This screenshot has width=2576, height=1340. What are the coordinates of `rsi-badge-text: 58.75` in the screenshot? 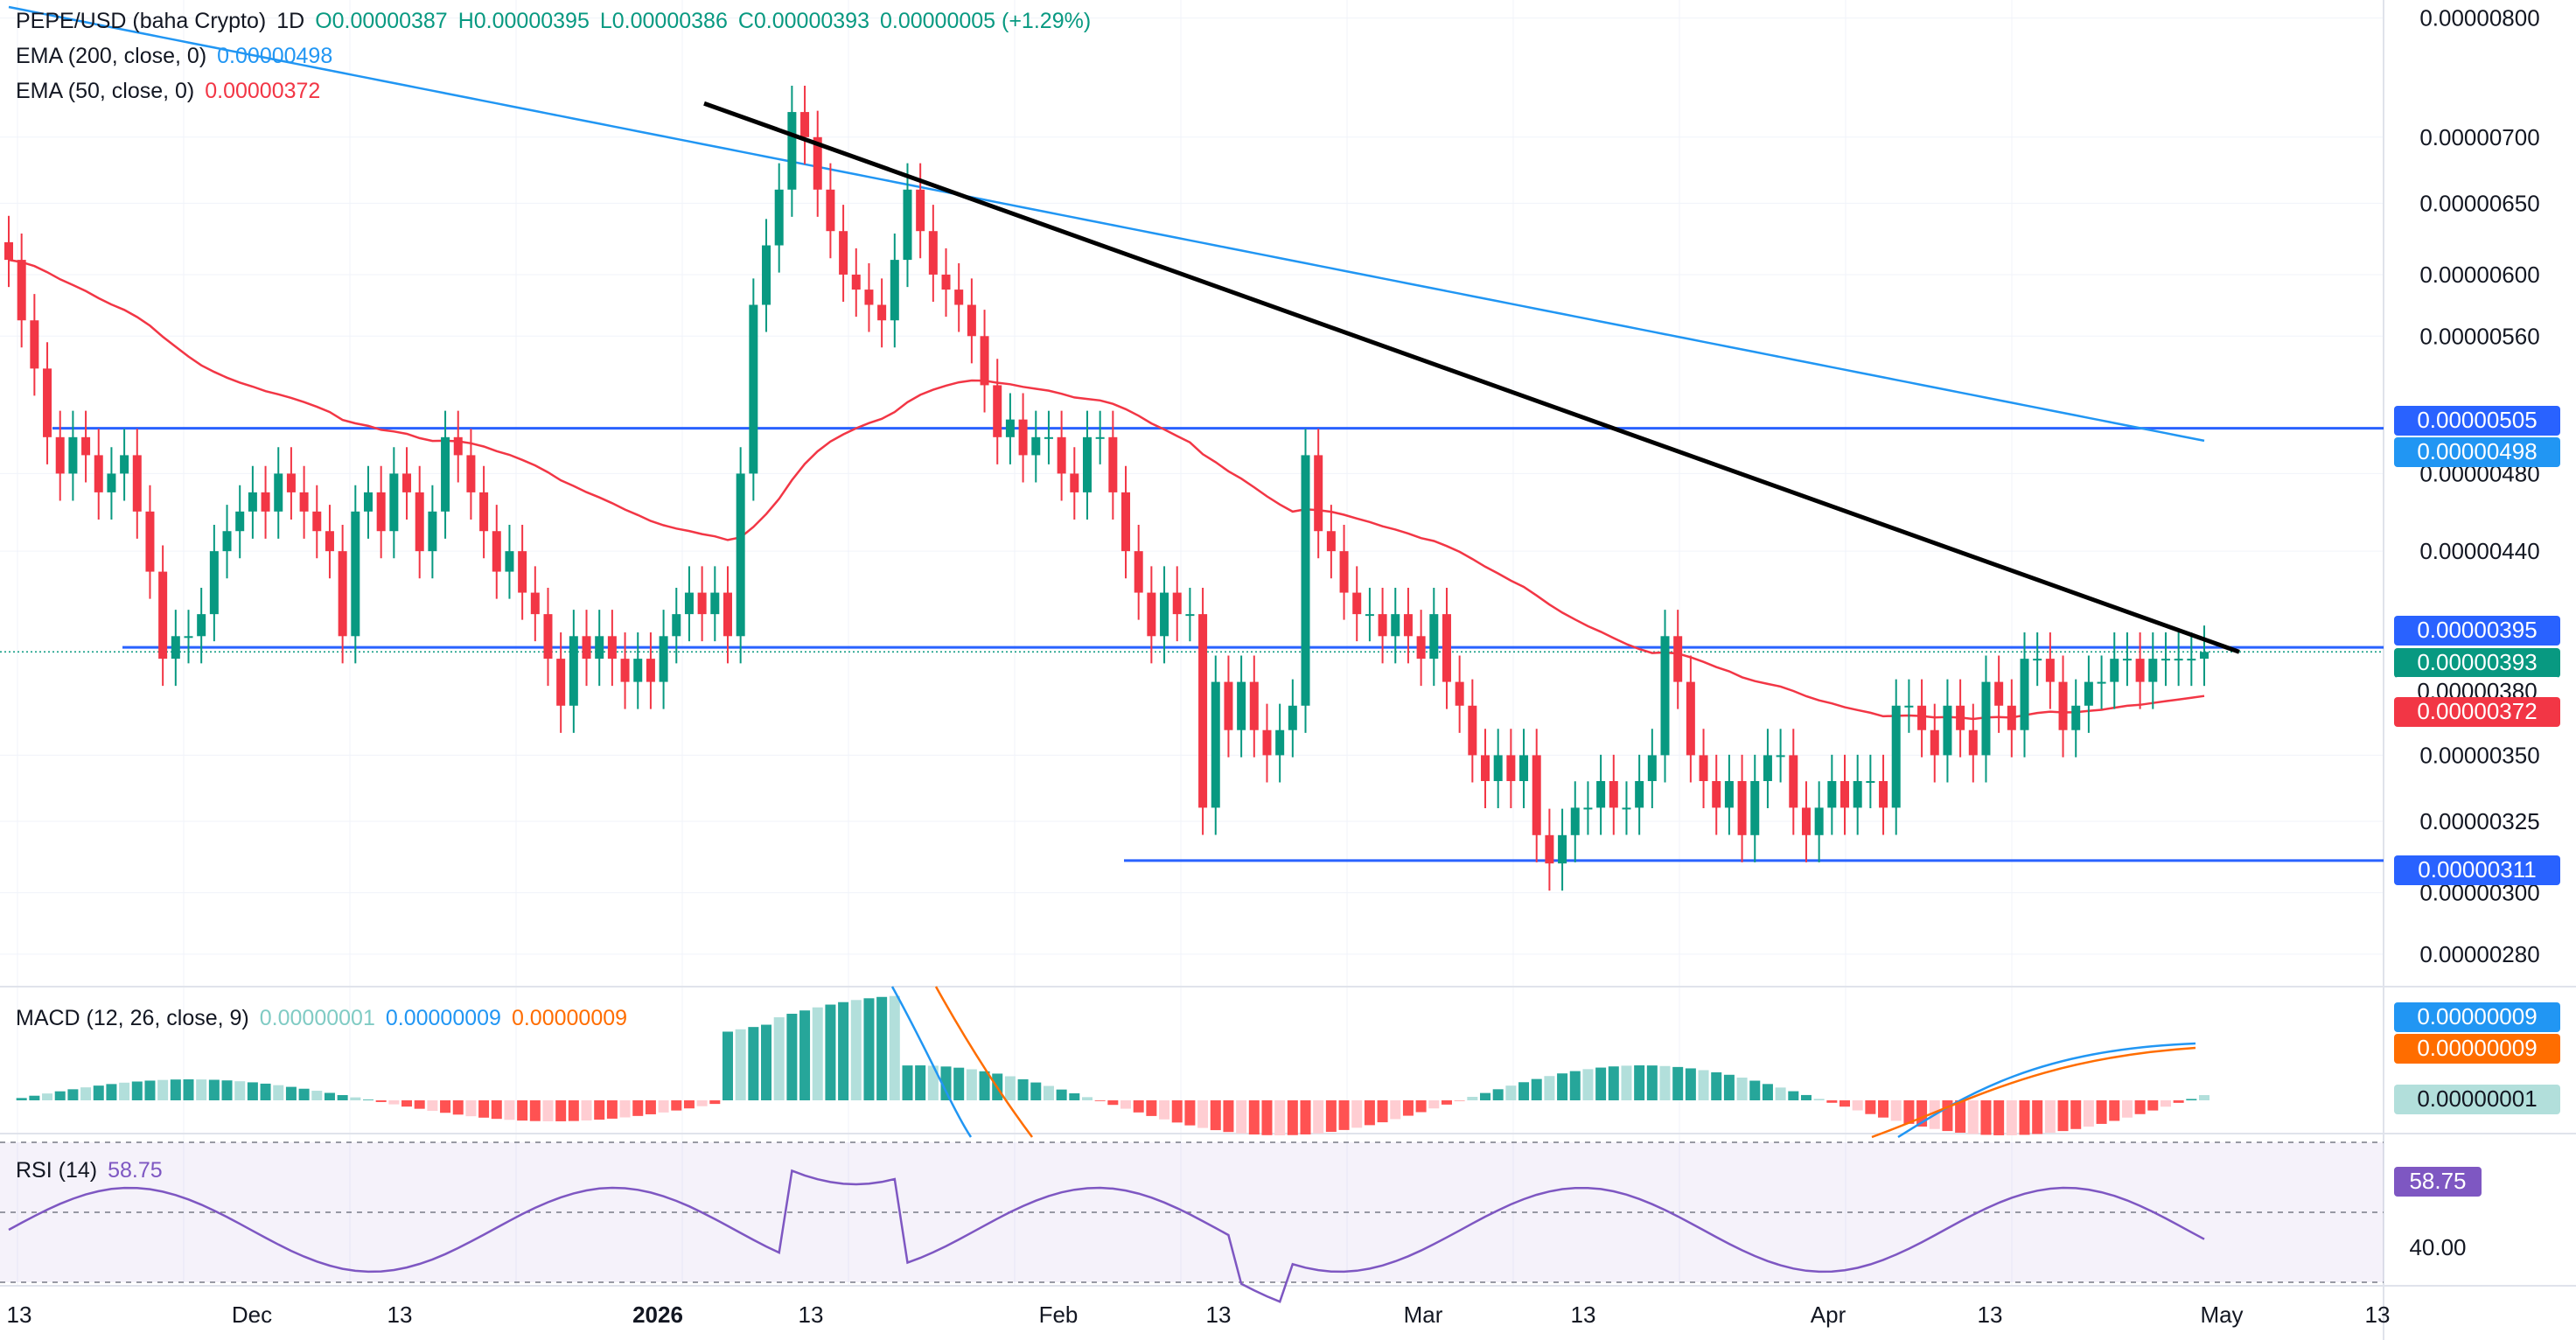 It's located at (2437, 1181).